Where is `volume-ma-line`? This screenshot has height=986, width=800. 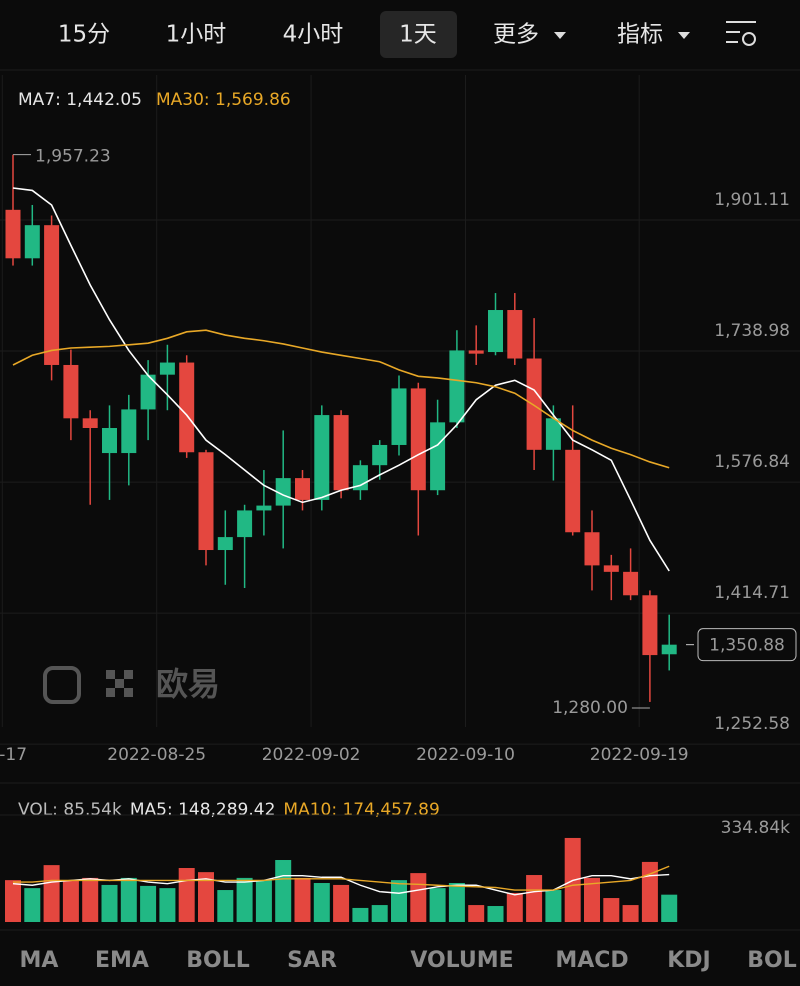 volume-ma-line is located at coordinates (341, 884).